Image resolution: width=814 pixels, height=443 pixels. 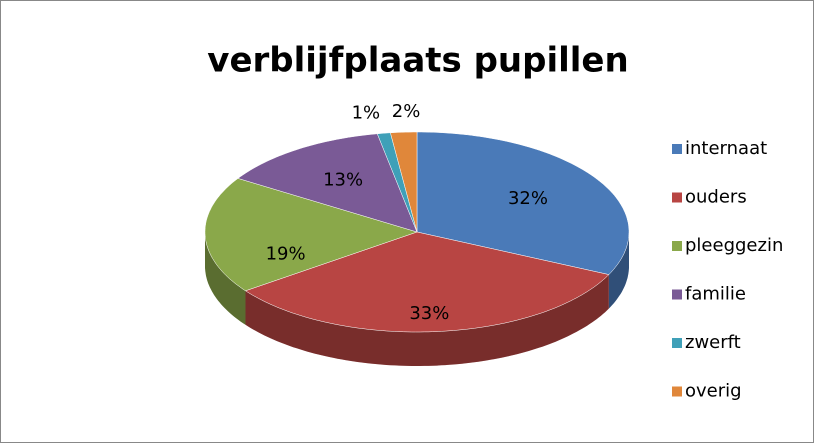 What do you see at coordinates (406, 111) in the screenshot?
I see `data-label: 2%` at bounding box center [406, 111].